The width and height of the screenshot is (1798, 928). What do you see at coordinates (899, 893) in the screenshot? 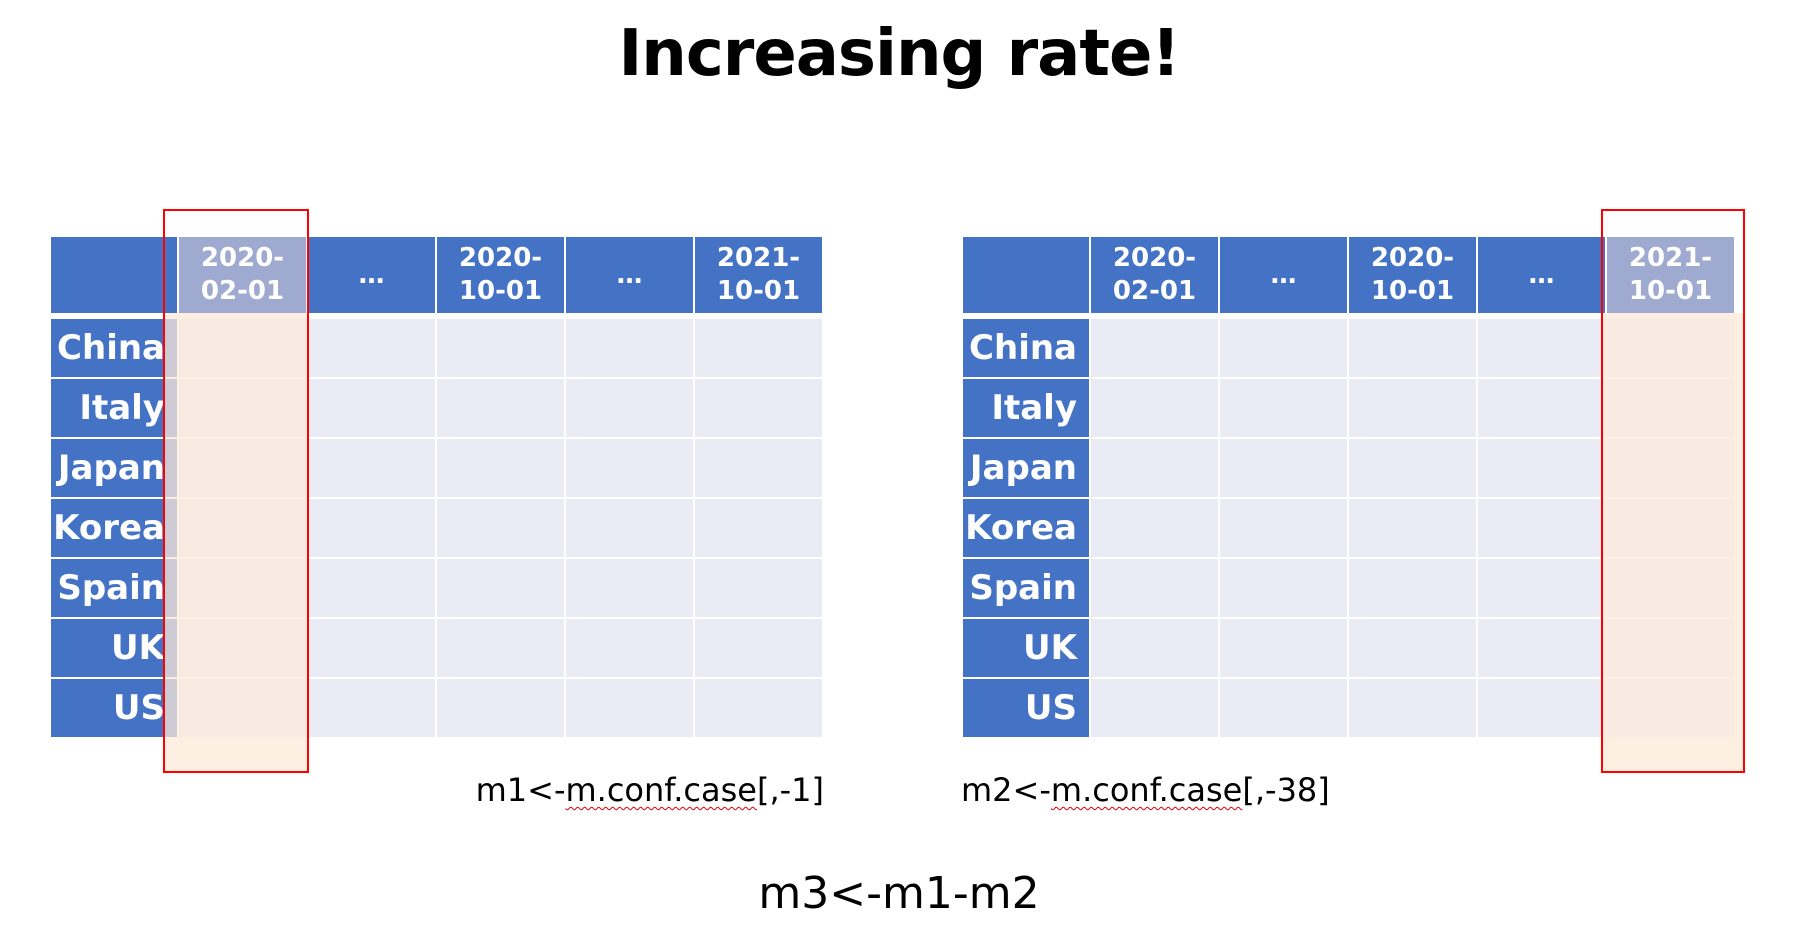
I see `formula: m3<-m1-m2` at bounding box center [899, 893].